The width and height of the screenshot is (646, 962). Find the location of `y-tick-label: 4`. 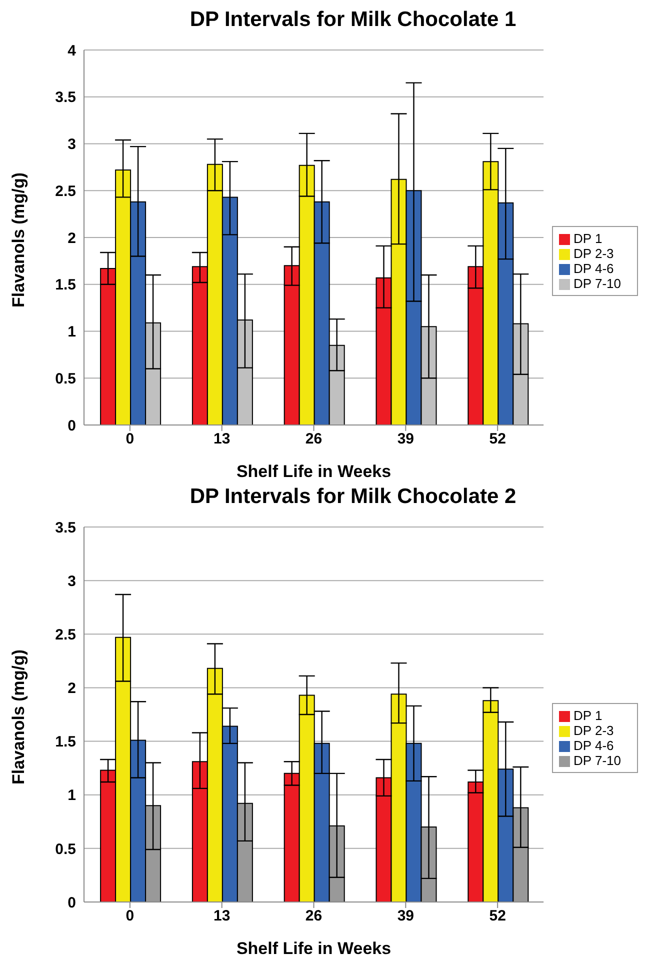

y-tick-label: 4 is located at coordinates (72, 51).